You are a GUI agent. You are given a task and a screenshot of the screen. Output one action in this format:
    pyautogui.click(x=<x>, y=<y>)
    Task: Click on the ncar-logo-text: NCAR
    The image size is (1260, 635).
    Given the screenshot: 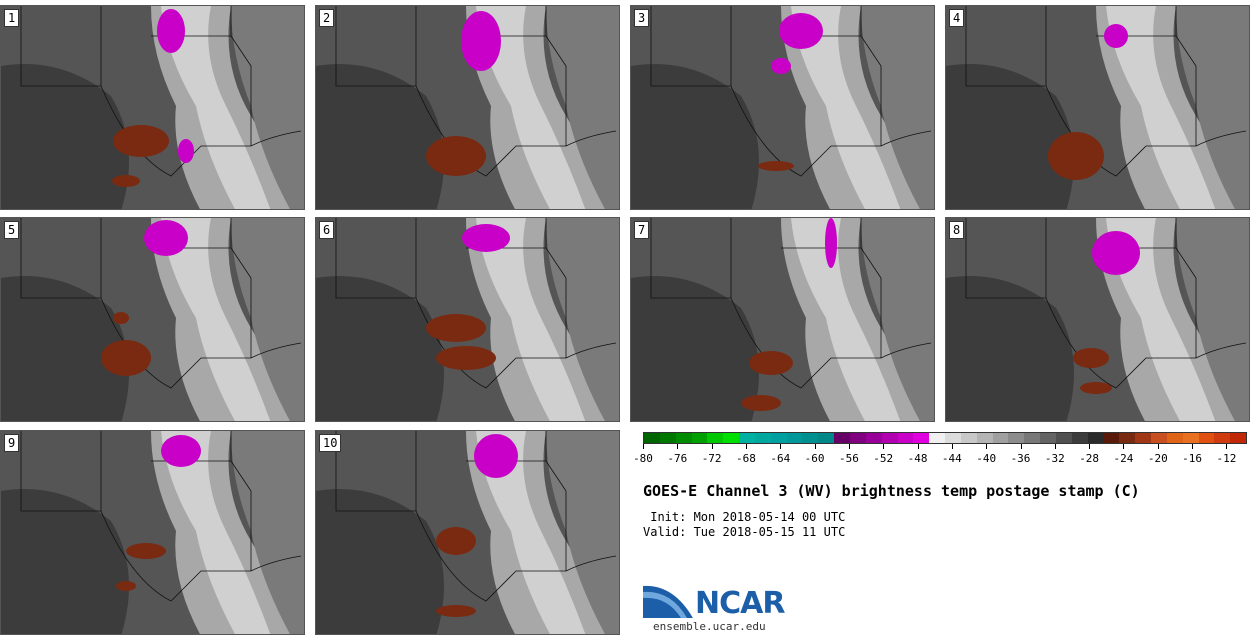 What is the action you would take?
    pyautogui.click(x=740, y=603)
    